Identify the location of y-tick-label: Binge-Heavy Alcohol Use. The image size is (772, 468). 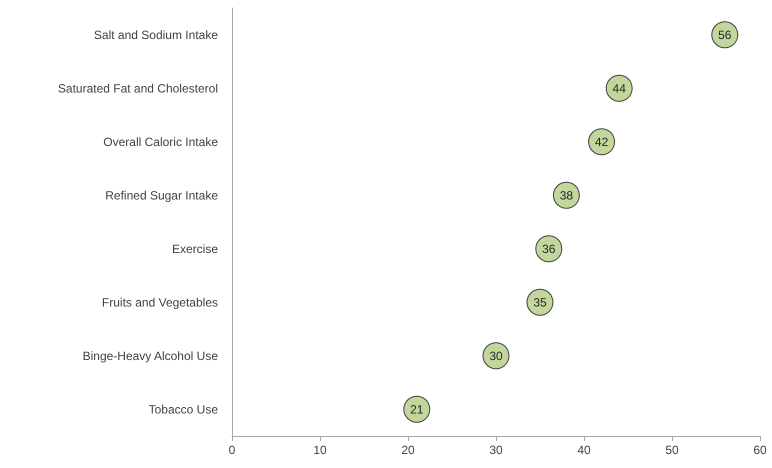
(150, 355).